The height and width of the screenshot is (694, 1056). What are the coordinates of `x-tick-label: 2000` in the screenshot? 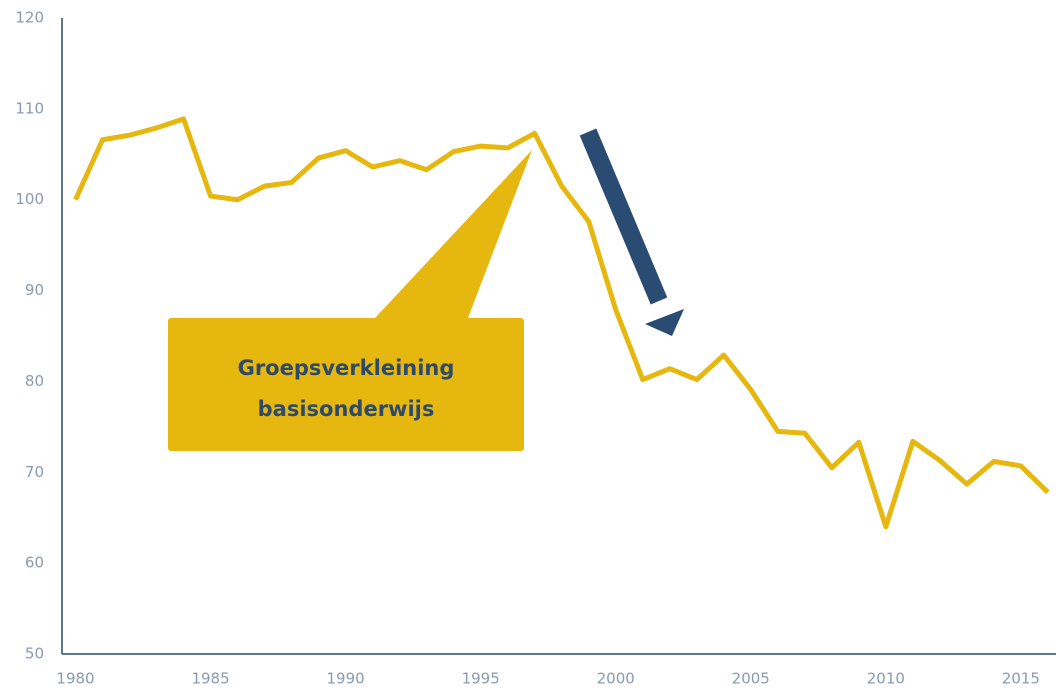 It's located at (616, 679).